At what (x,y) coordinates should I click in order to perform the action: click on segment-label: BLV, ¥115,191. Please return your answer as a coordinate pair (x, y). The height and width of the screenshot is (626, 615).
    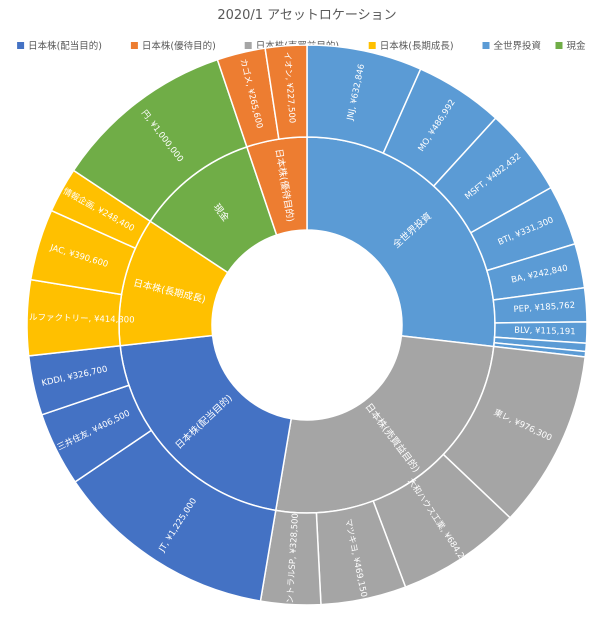
    Looking at the image, I should click on (545, 332).